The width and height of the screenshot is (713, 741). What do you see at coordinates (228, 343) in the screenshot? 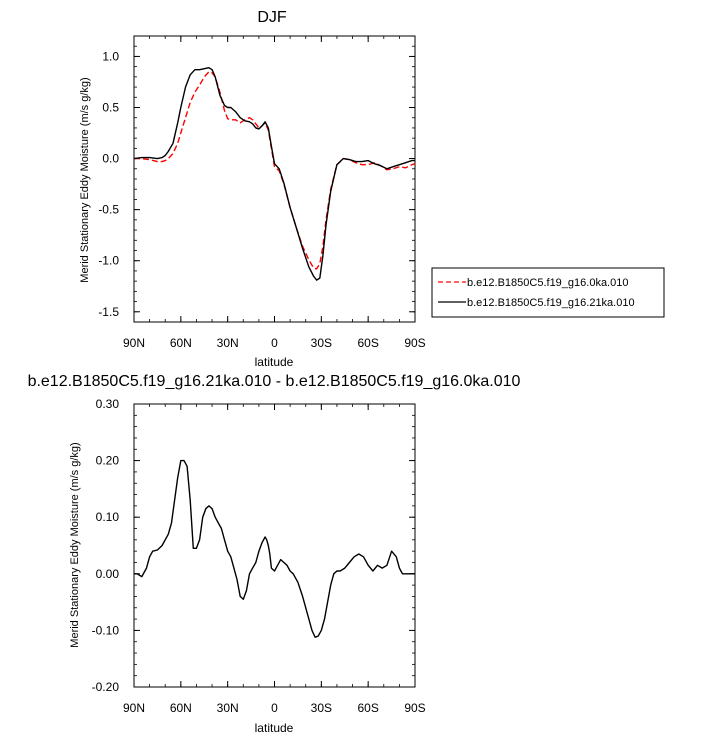
I see `top-x-tick-label: 30N` at bounding box center [228, 343].